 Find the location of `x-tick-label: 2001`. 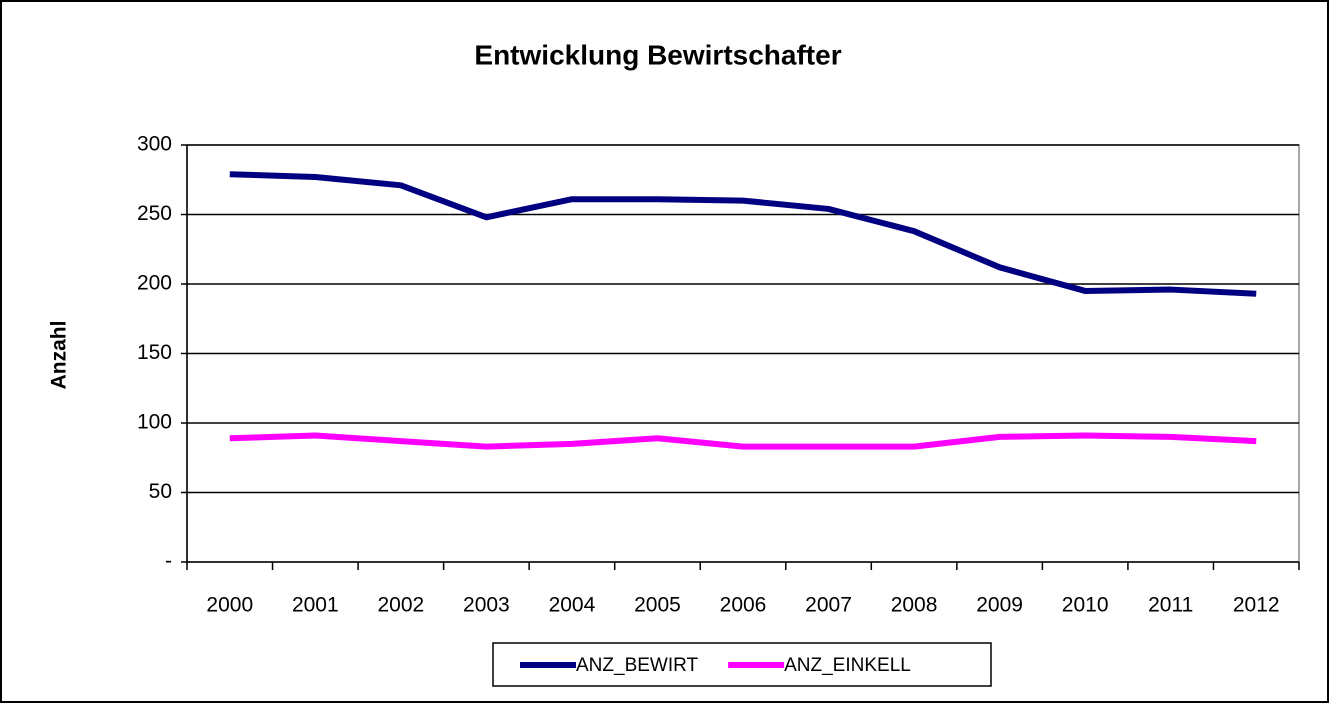

x-tick-label: 2001 is located at coordinates (315, 605).